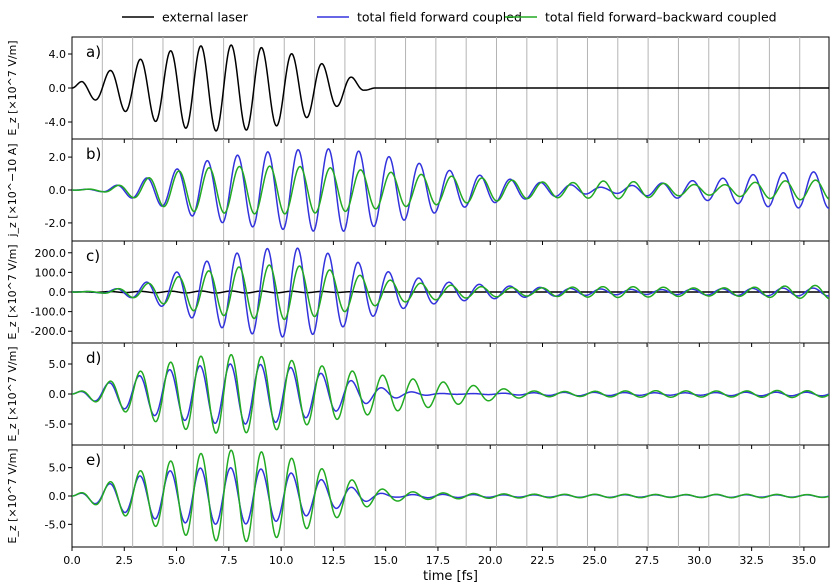 The image size is (830, 582). What do you see at coordinates (699, 560) in the screenshot?
I see `x-tick-label: 30.0` at bounding box center [699, 560].